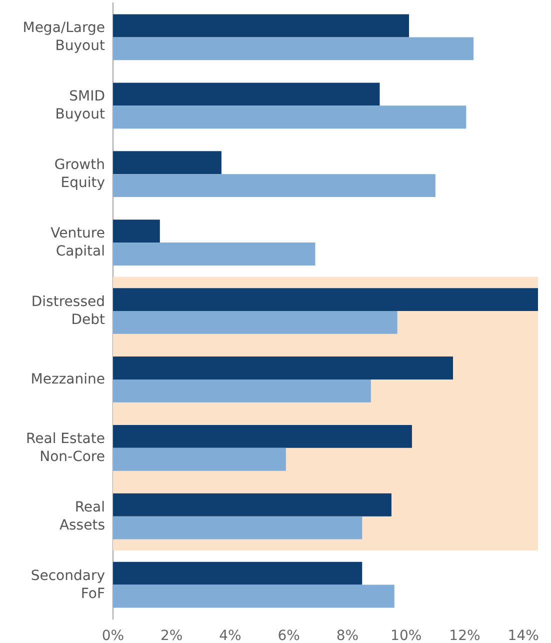  What do you see at coordinates (171, 635) in the screenshot?
I see `x-tick-label: 2%` at bounding box center [171, 635].